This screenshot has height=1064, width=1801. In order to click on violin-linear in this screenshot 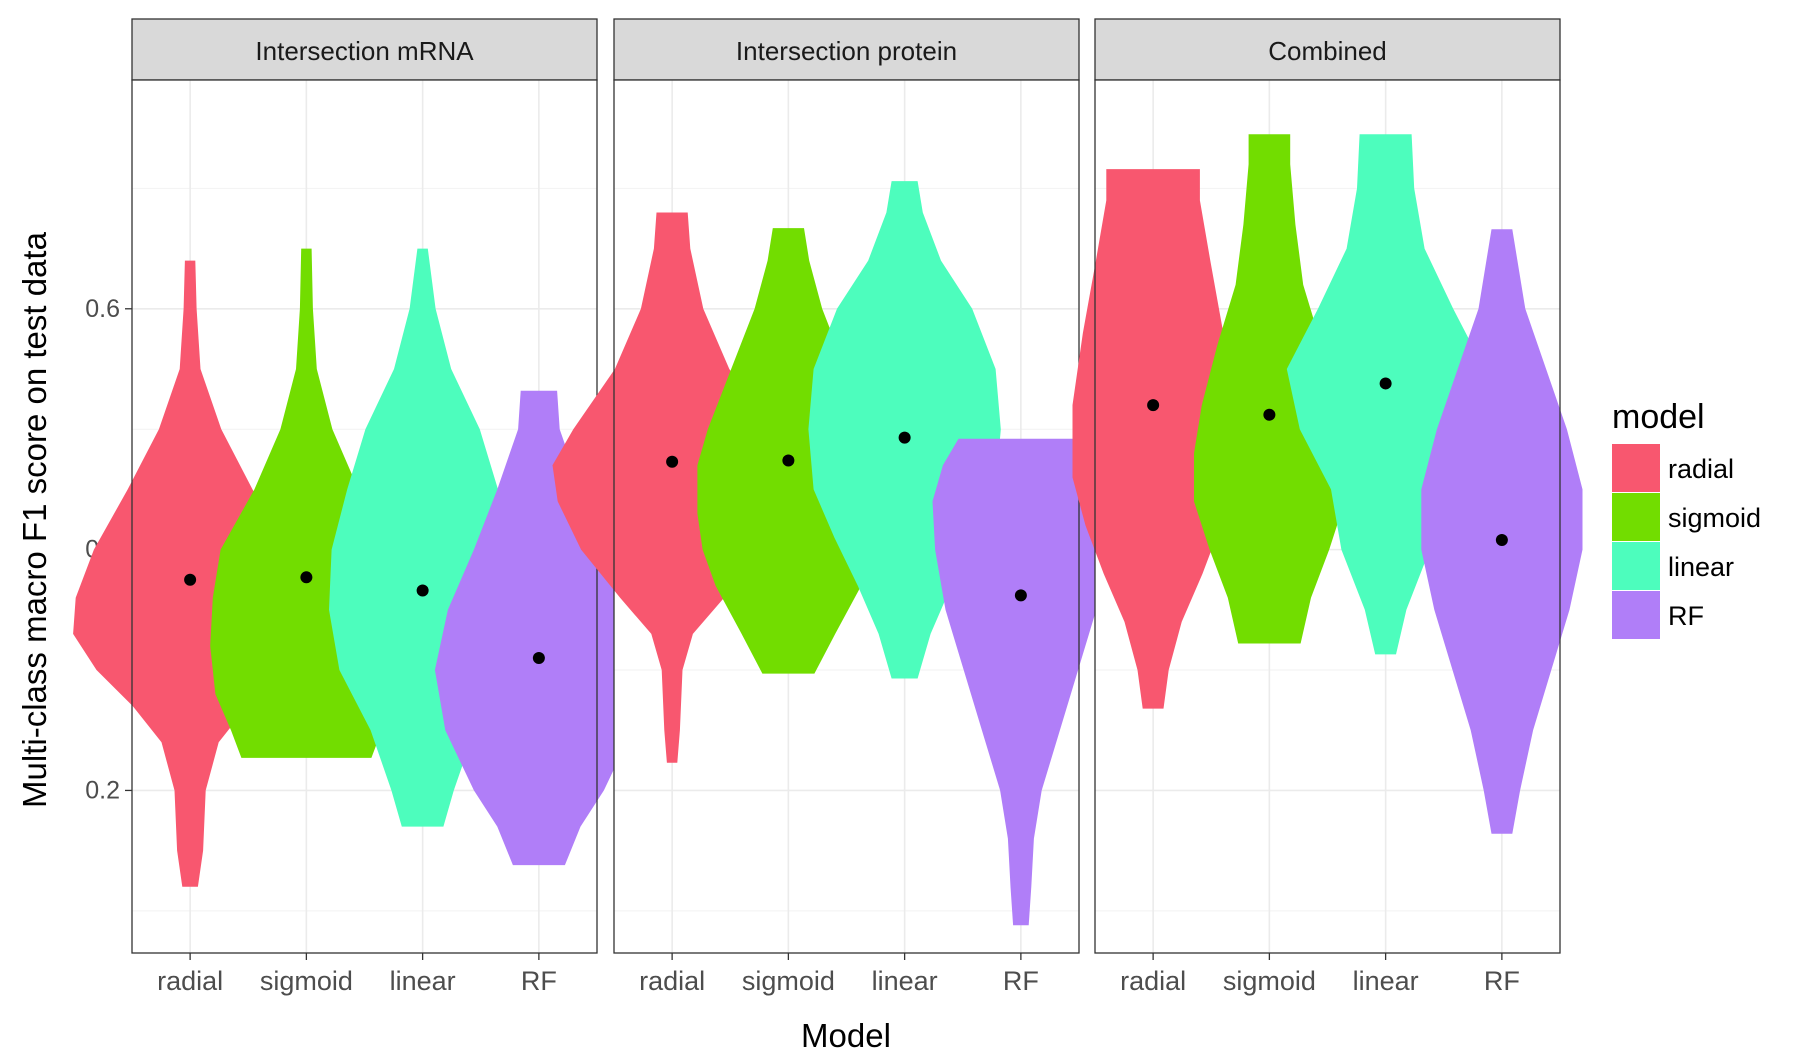, I will do `click(1385, 394)`.